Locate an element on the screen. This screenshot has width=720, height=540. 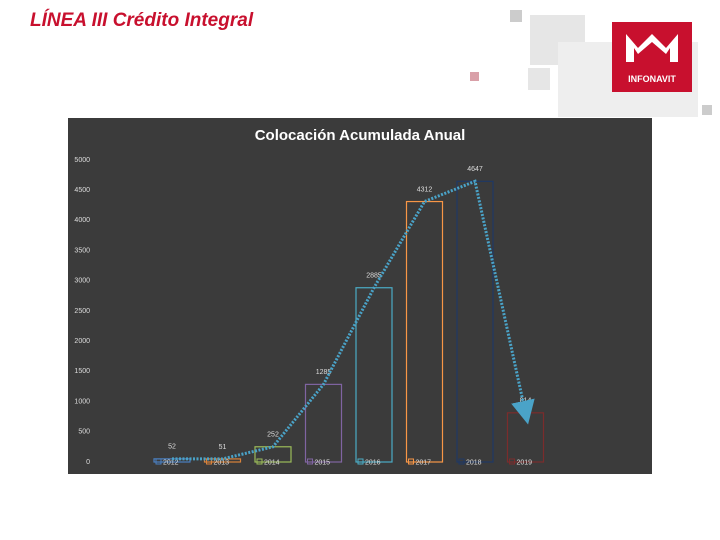
data-label: 51 is located at coordinates (223, 447).